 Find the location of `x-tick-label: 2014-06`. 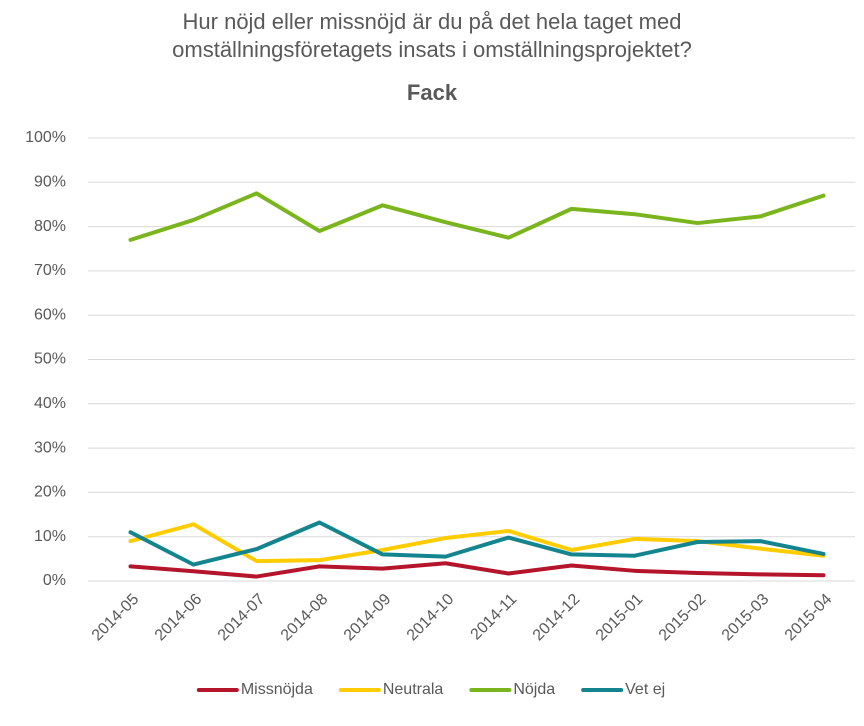

x-tick-label: 2014-06 is located at coordinates (179, 618).